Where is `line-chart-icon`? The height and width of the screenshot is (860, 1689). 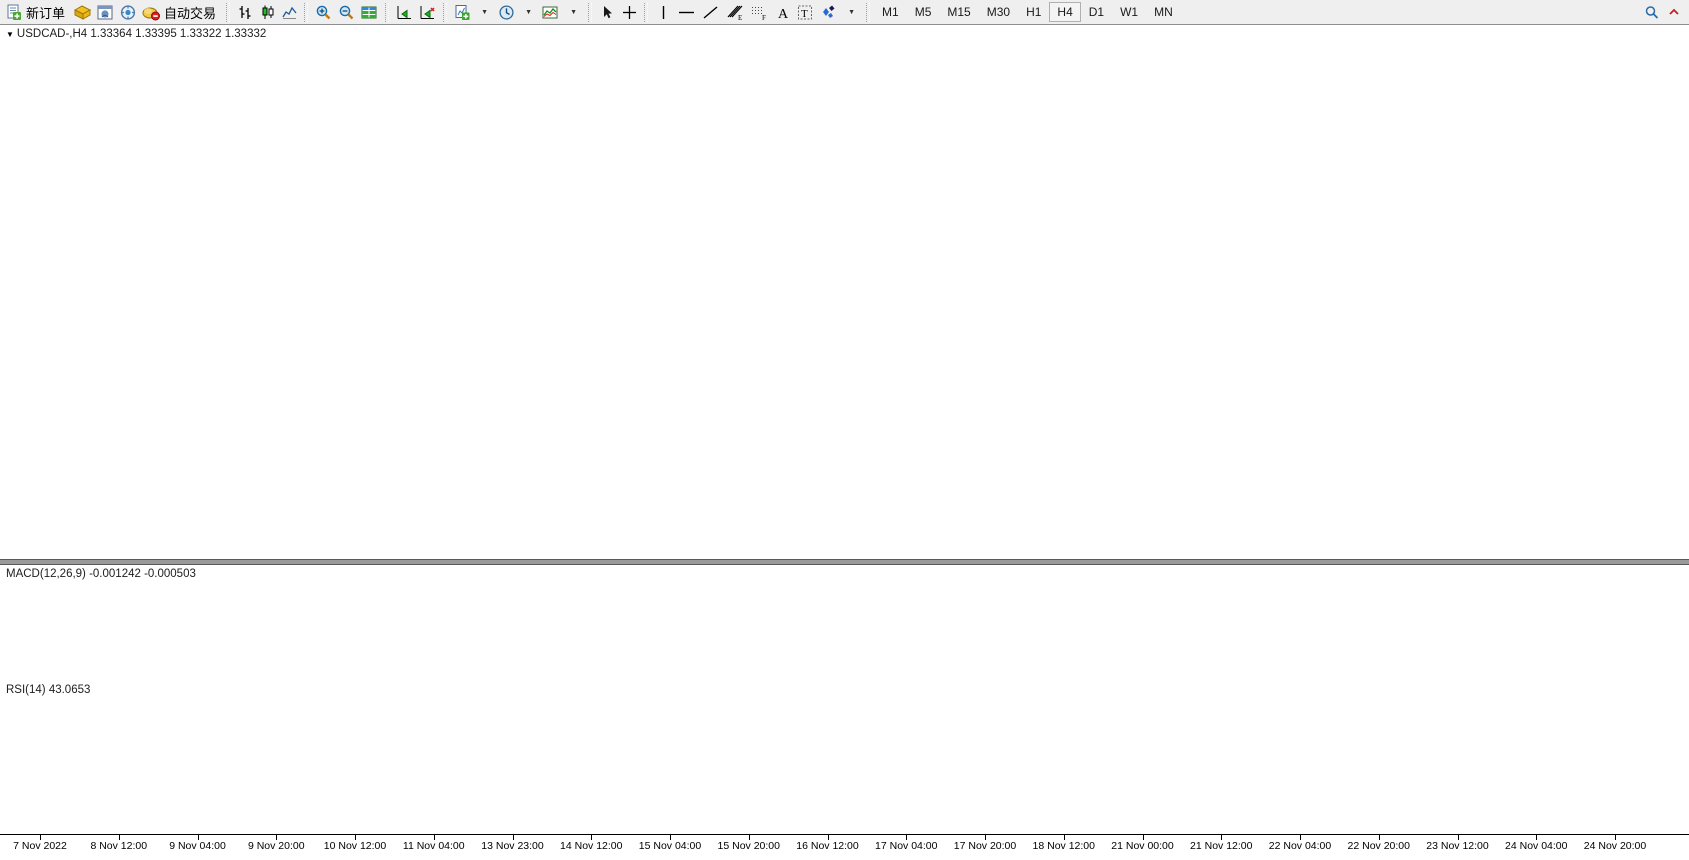
line-chart-icon is located at coordinates (289, 12).